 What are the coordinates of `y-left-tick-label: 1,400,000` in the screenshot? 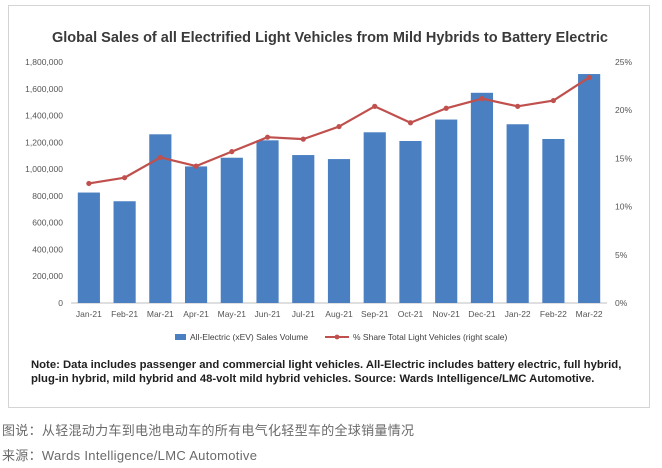 It's located at (44, 116).